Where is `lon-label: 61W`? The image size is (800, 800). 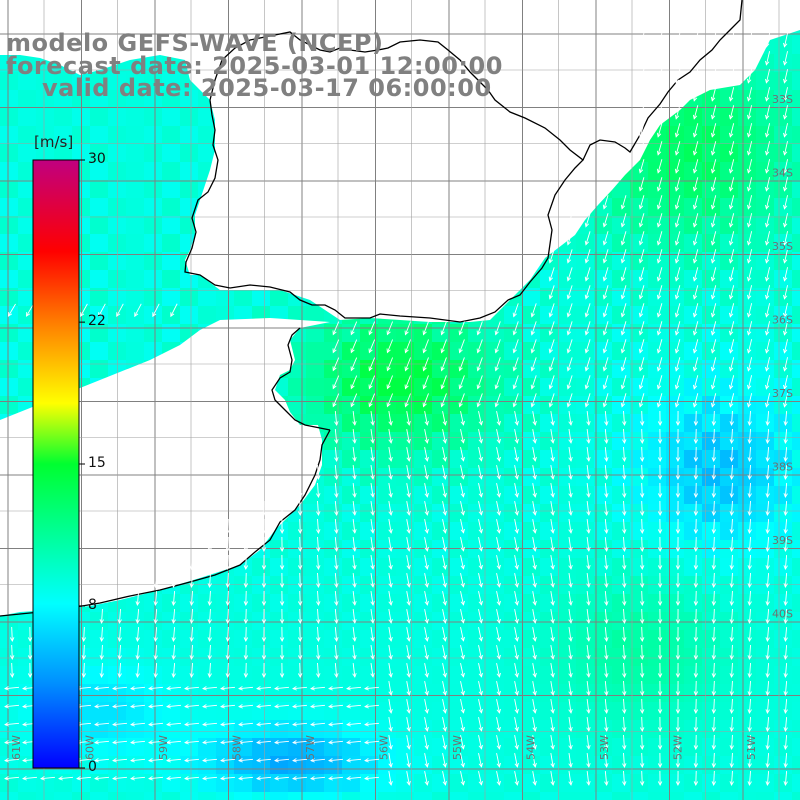
lon-label: 61W is located at coordinates (16, 747).